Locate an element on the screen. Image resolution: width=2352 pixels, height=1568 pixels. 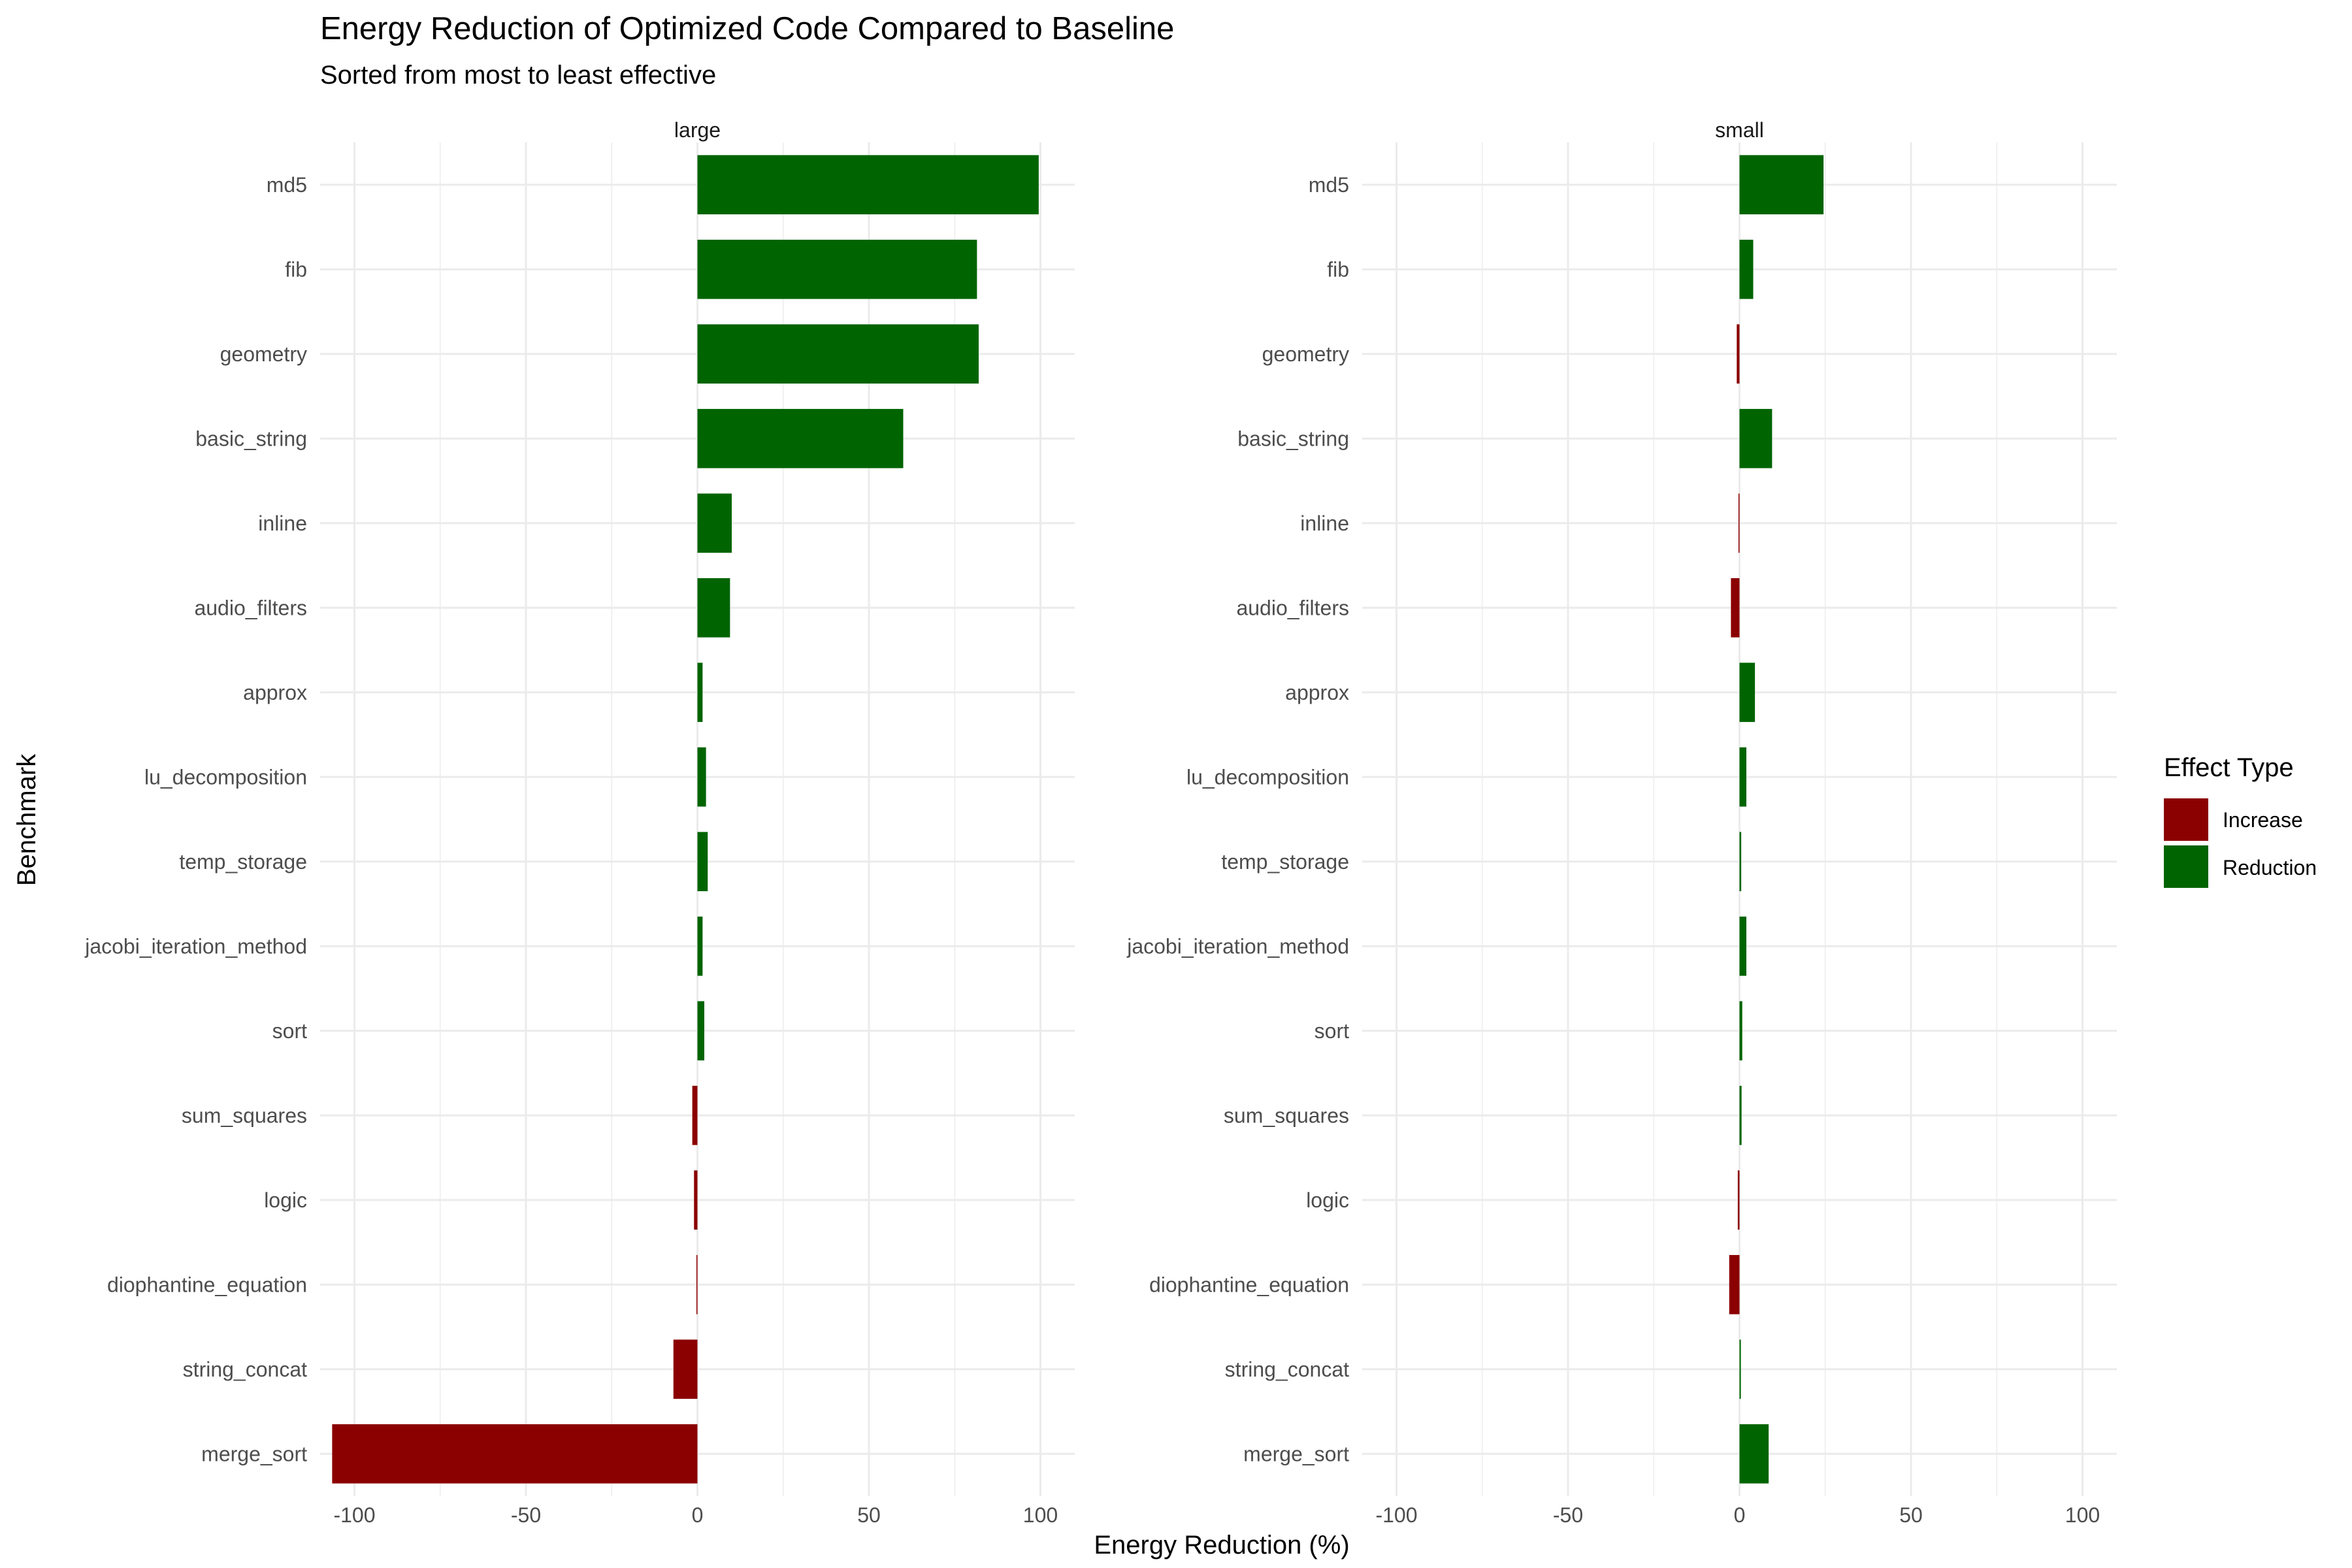
y-axis-label: Benchmark is located at coordinates (26, 819).